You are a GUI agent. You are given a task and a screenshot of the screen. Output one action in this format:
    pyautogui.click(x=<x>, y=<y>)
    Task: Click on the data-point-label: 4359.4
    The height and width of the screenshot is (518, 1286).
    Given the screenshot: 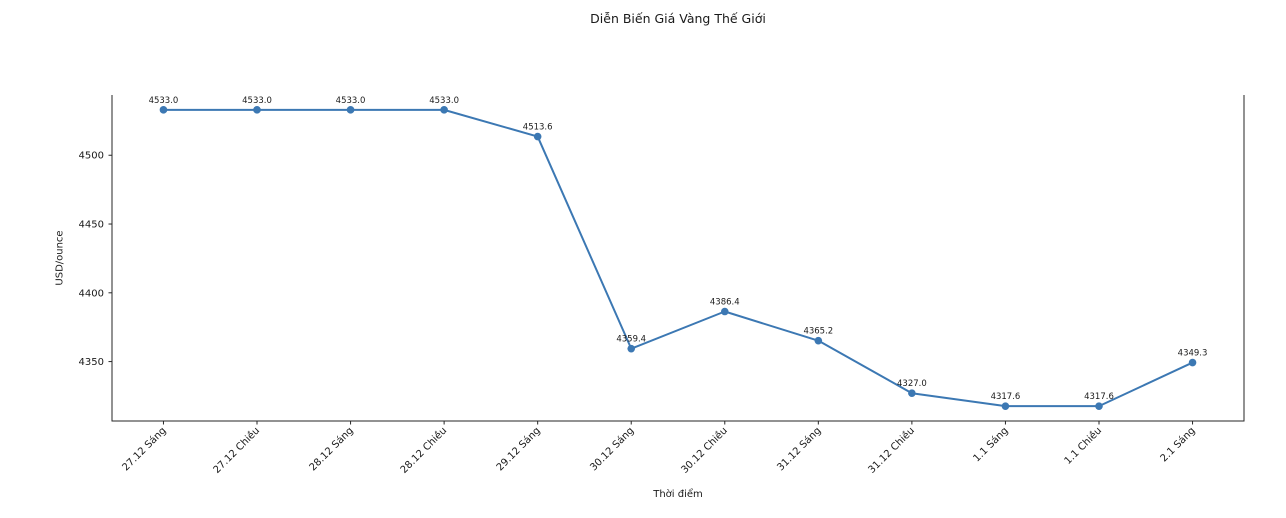 What is the action you would take?
    pyautogui.click(x=631, y=340)
    